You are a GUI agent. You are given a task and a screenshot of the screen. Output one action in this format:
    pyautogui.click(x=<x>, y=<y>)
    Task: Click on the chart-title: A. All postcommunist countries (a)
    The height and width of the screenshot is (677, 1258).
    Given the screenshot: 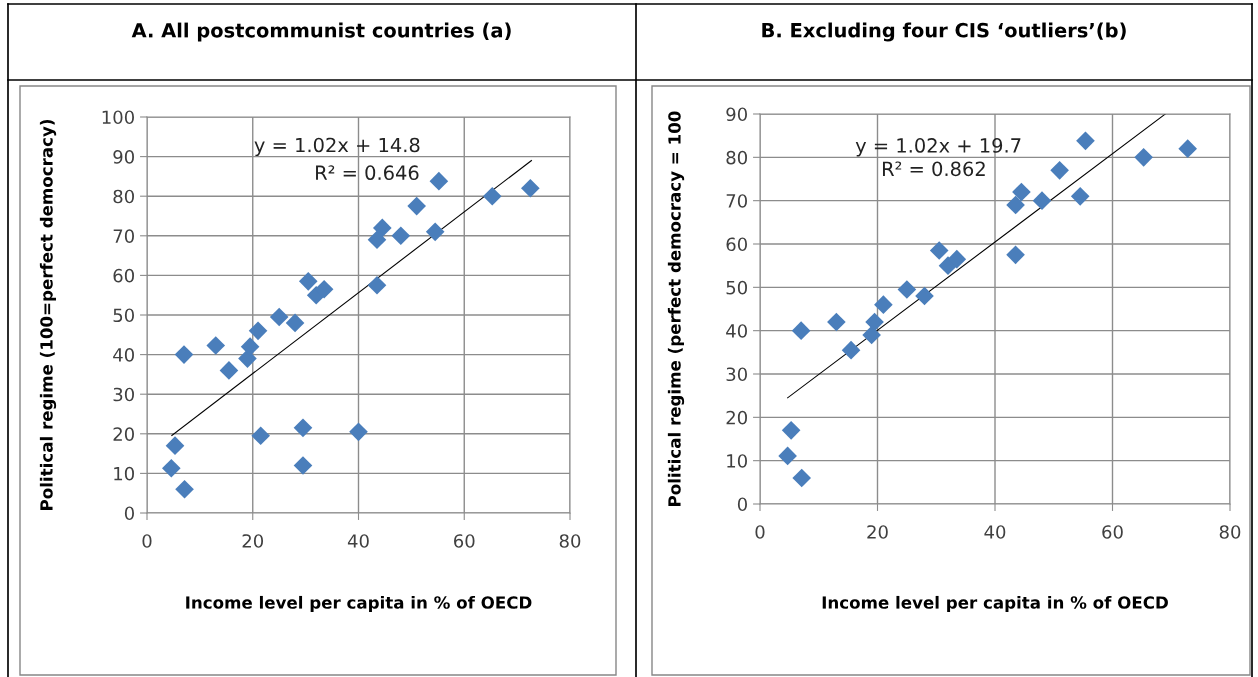 What is the action you would take?
    pyautogui.click(x=321, y=32)
    